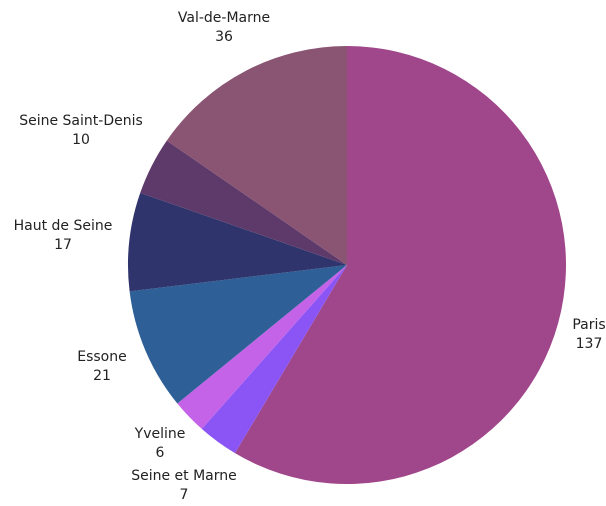 The image size is (606, 506). Describe the element at coordinates (81, 121) in the screenshot. I see `slice-label-seine-saint-denis: Seine Saint-Denis` at that location.